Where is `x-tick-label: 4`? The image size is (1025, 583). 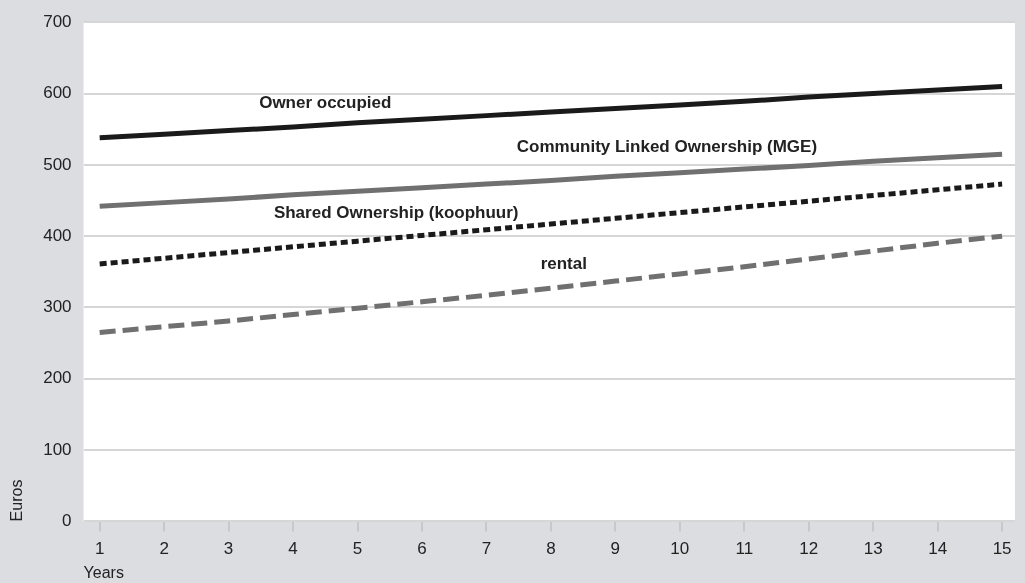 x-tick-label: 4 is located at coordinates (293, 549).